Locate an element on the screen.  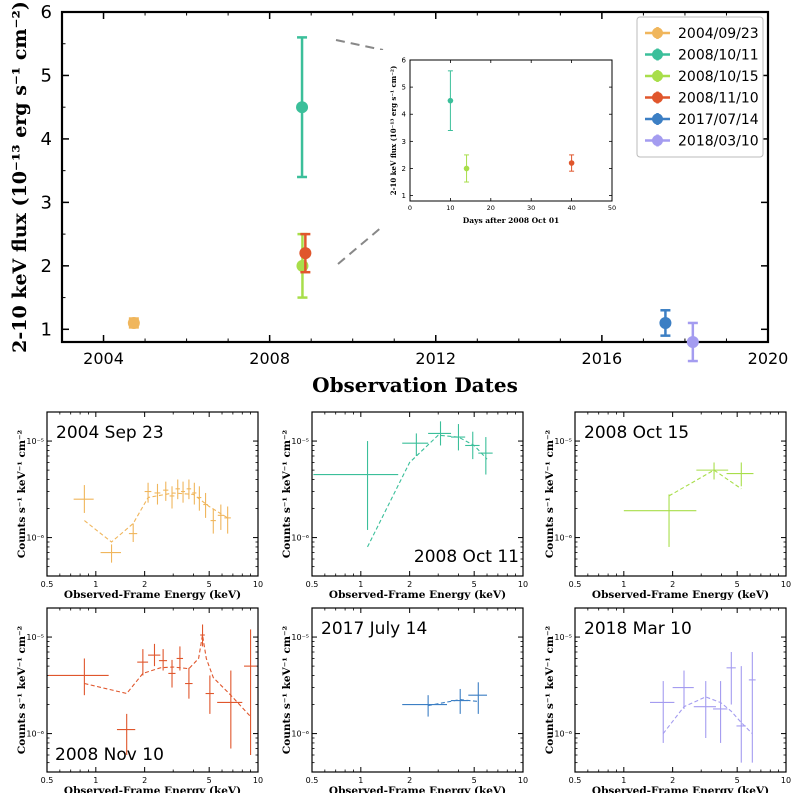
inset-y-tick-label: 4 is located at coordinates (404, 115).